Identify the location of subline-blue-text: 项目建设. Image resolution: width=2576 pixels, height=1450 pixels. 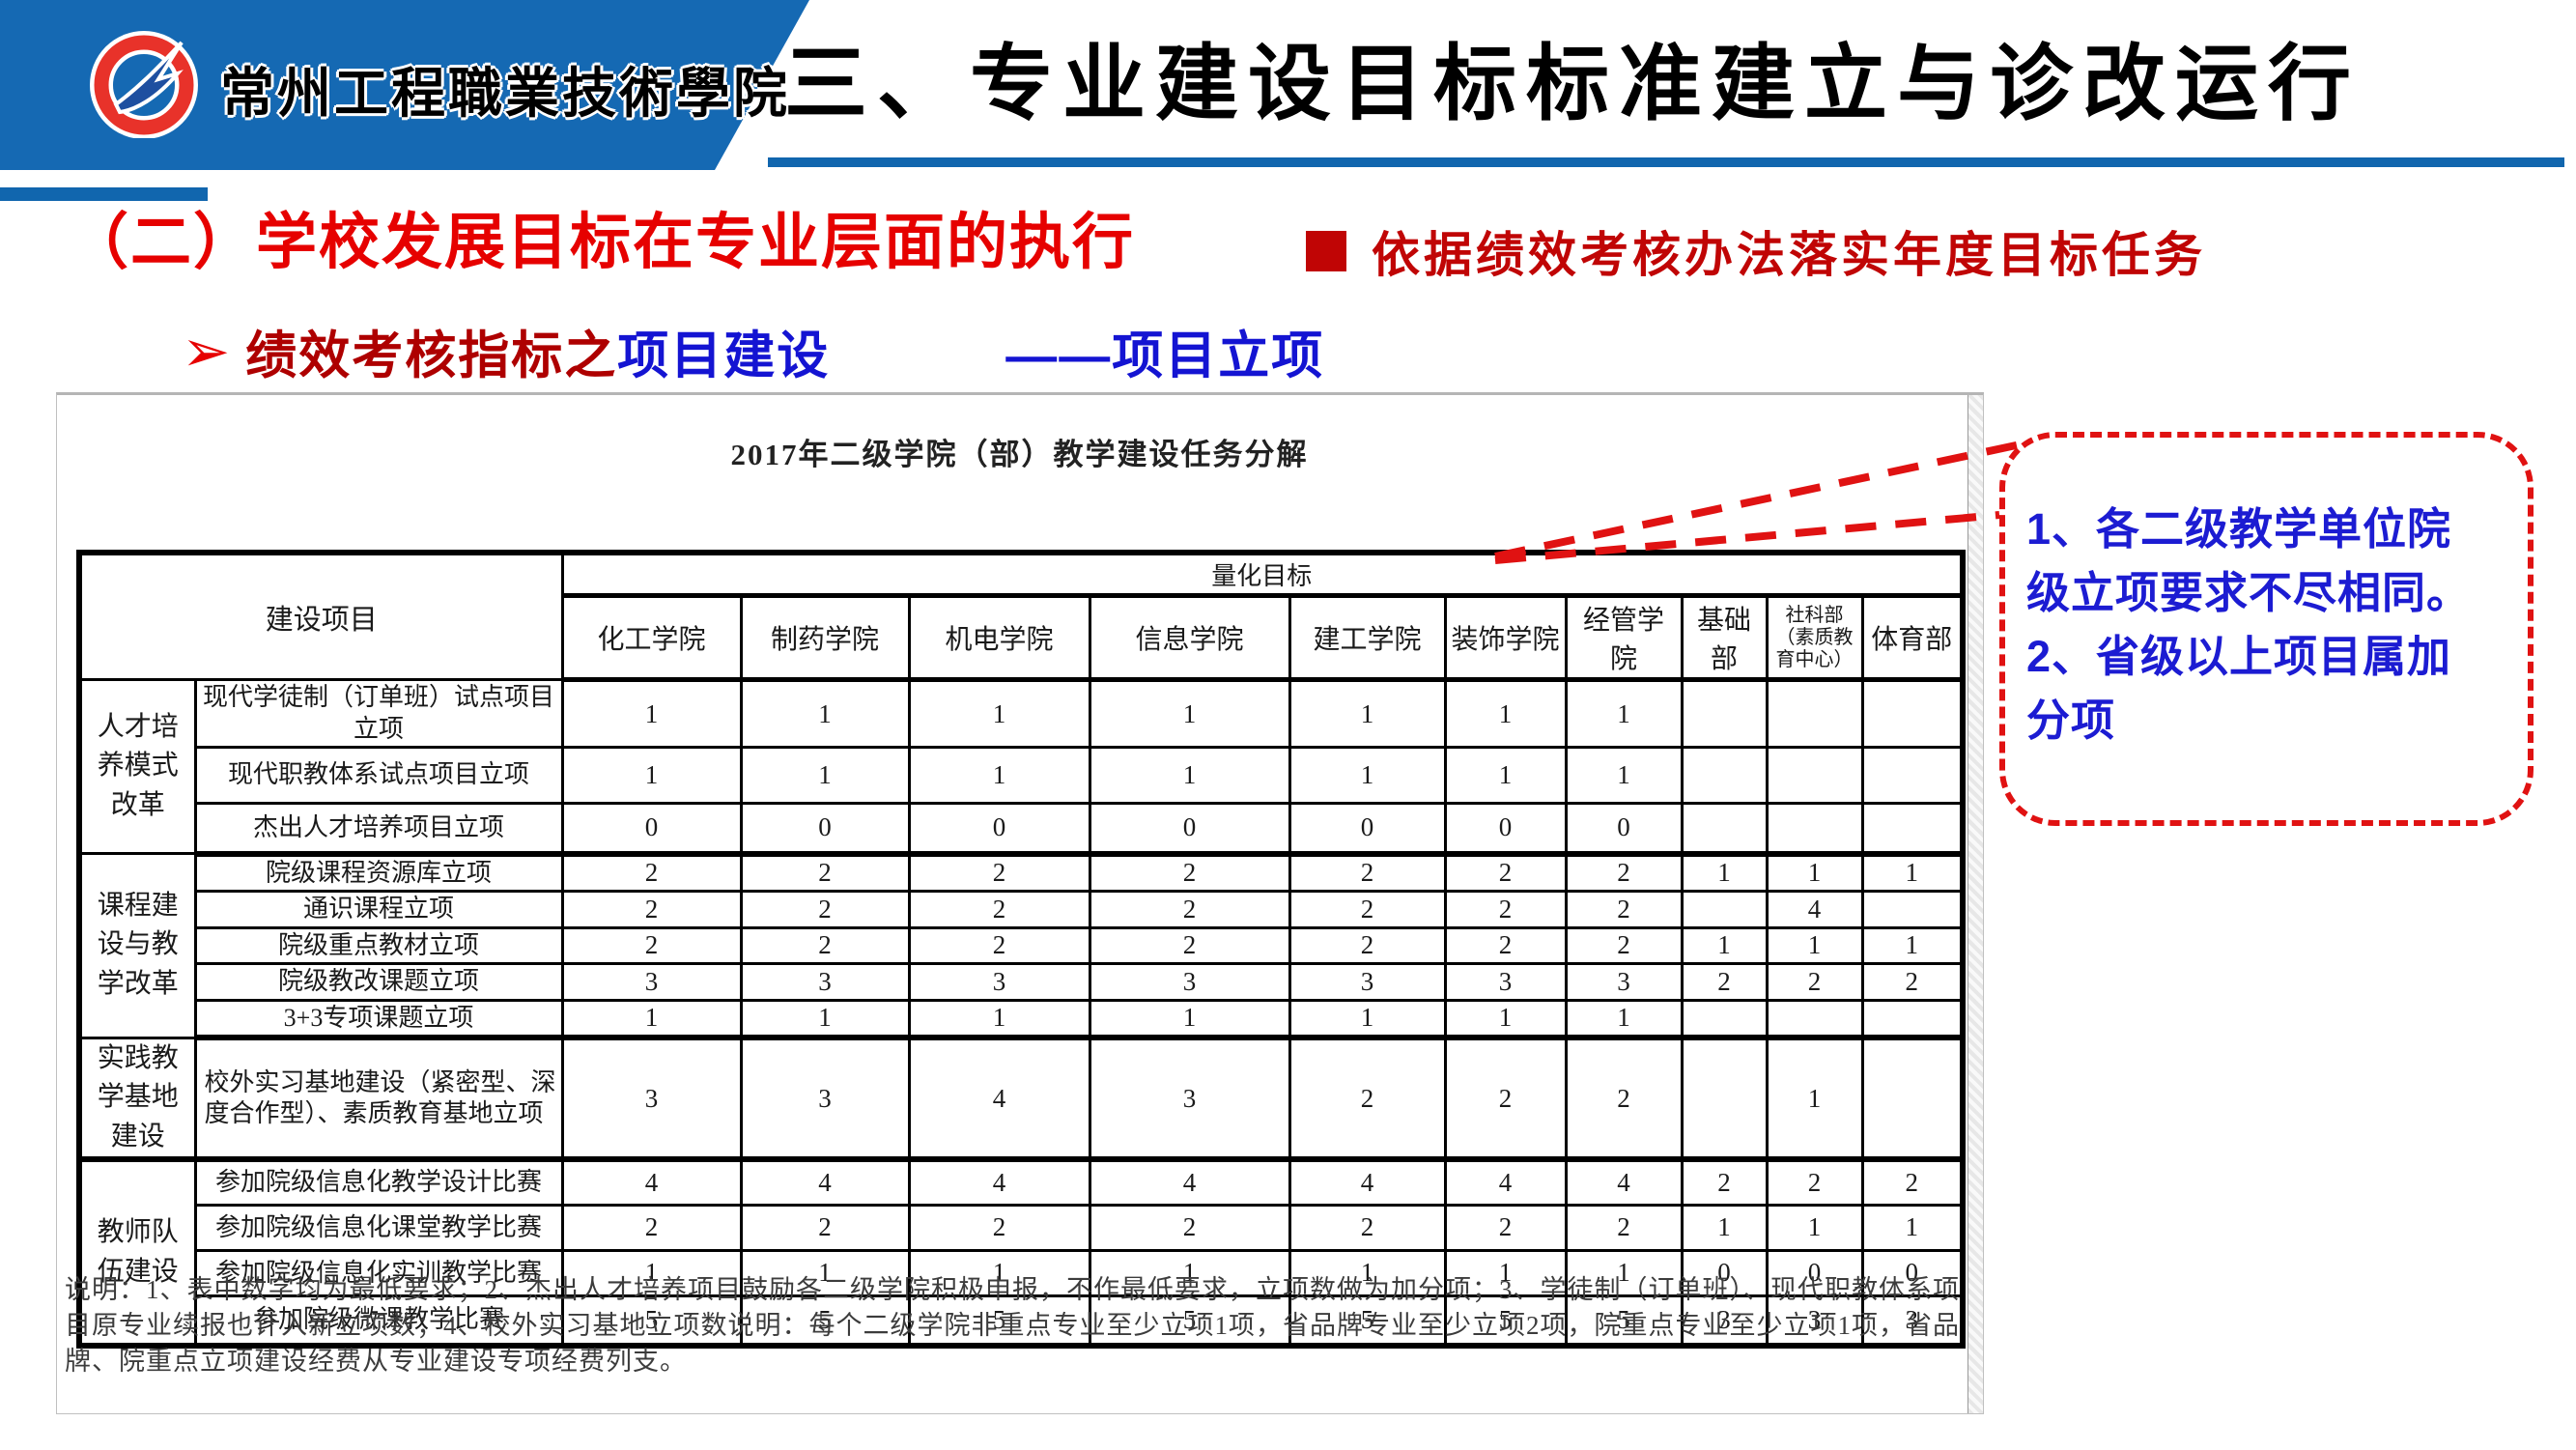
(724, 355).